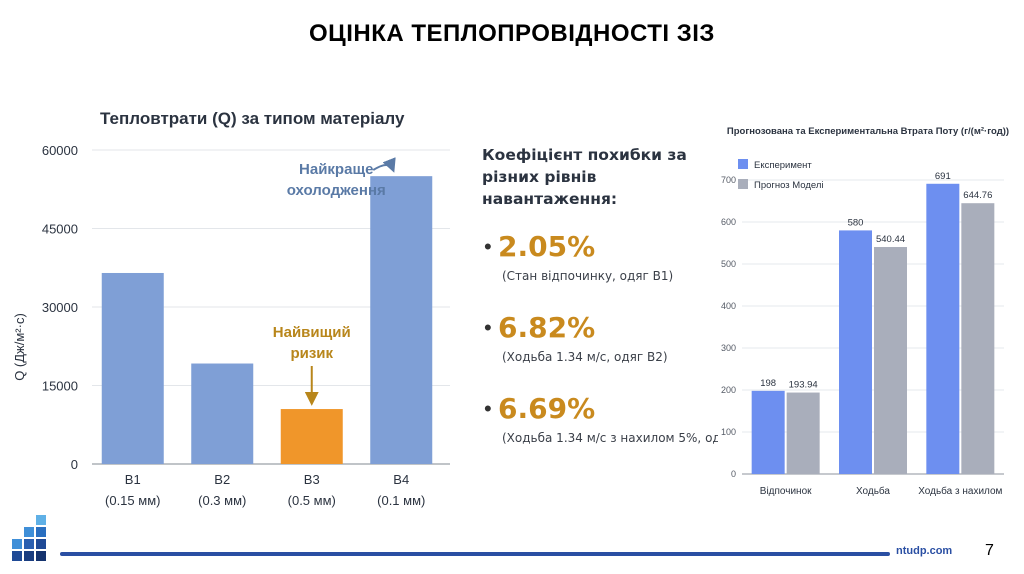 The height and width of the screenshot is (574, 1024). I want to click on sweat-loss-data-label: 540.44, so click(890, 239).